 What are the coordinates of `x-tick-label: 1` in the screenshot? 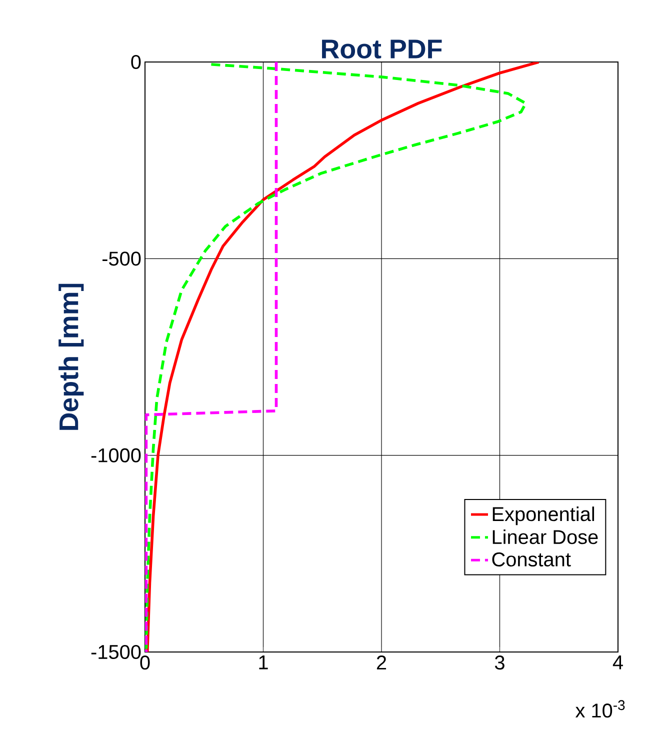 It's located at (263, 663).